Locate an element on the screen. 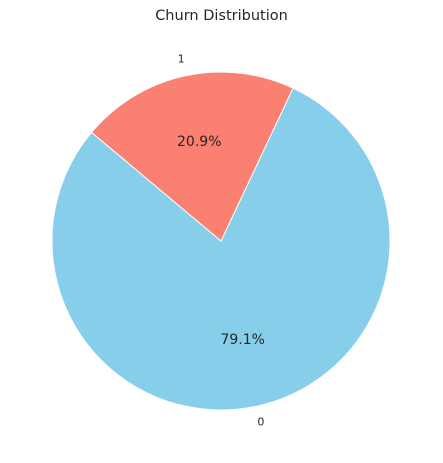  slice-percent-label: 79.1% is located at coordinates (242, 340).